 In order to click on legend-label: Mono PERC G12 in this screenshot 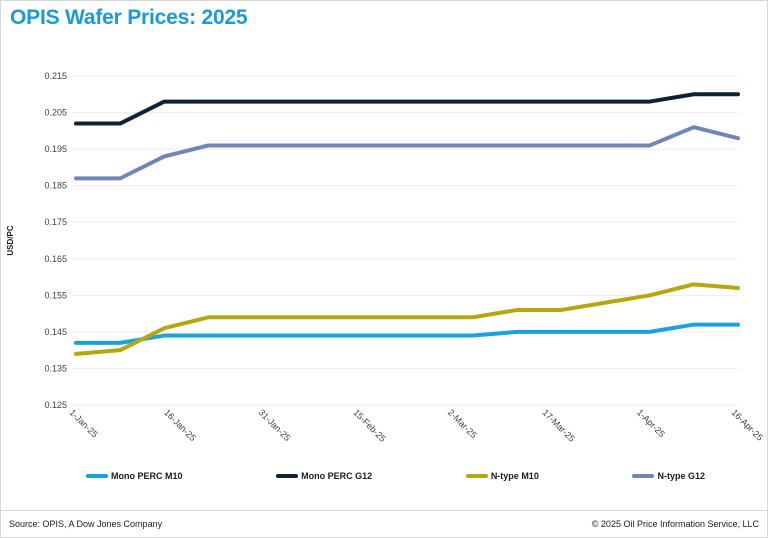, I will do `click(337, 476)`.